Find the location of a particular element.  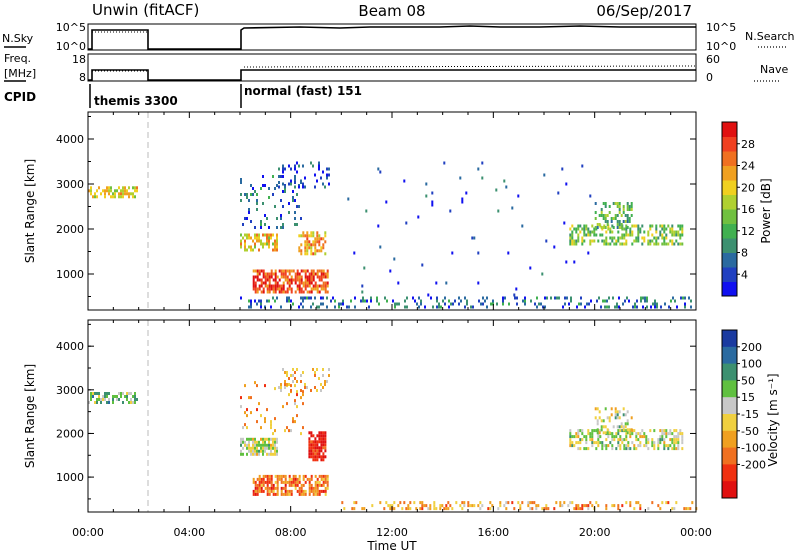

colorbar-tick-label: -200 is located at coordinates (753, 464).